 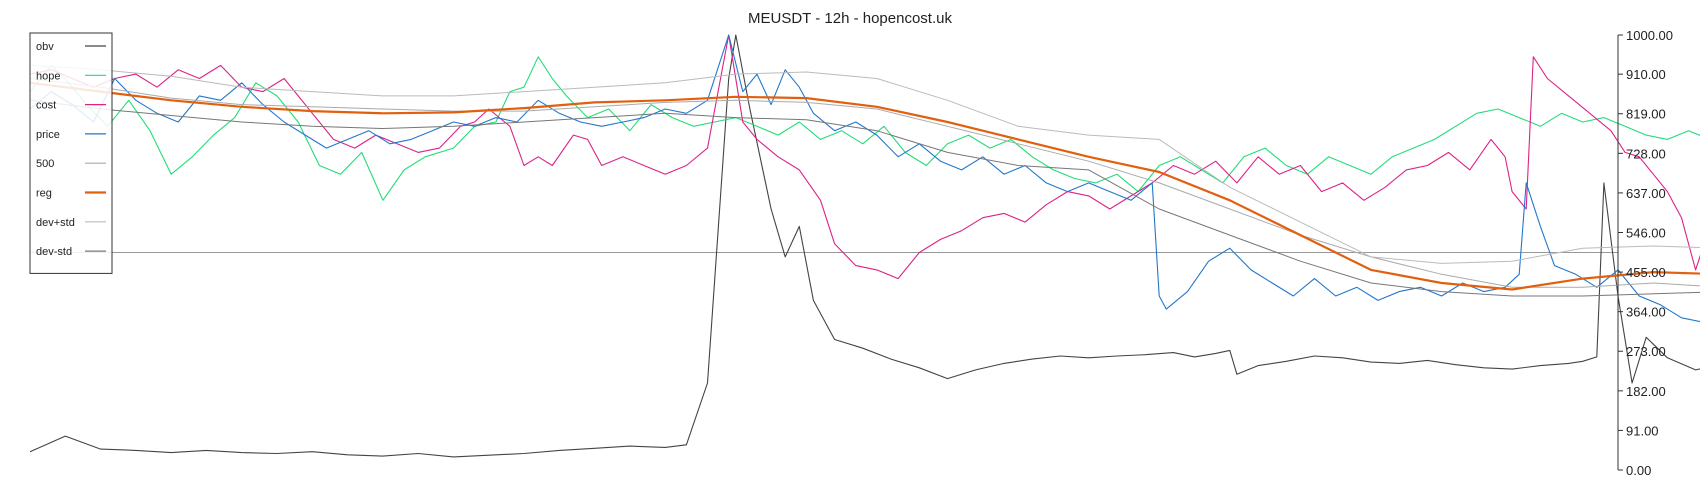 I want to click on legend: obv hope cost price 500 reg dev+std dev-std, so click(x=71, y=153).